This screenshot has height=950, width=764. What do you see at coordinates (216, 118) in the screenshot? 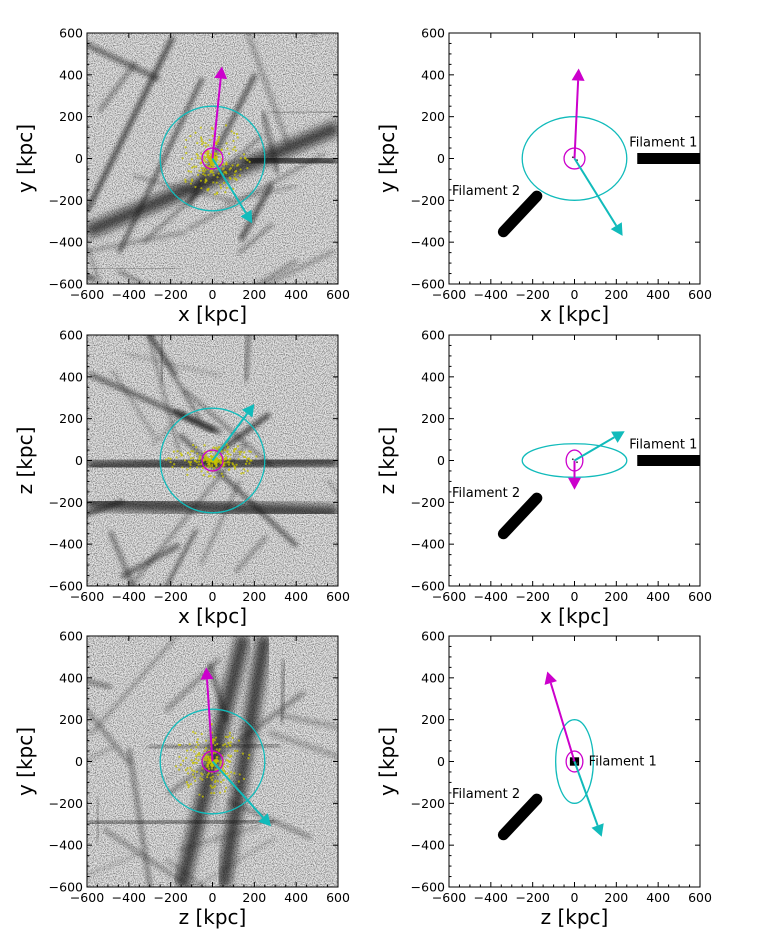
I see `magenta-arrow-shaft` at bounding box center [216, 118].